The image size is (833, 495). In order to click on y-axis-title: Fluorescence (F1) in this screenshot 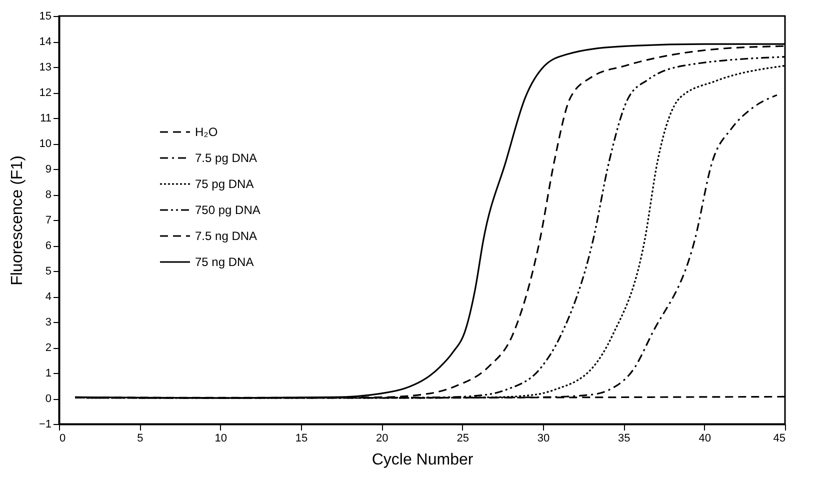, I will do `click(17, 221)`.